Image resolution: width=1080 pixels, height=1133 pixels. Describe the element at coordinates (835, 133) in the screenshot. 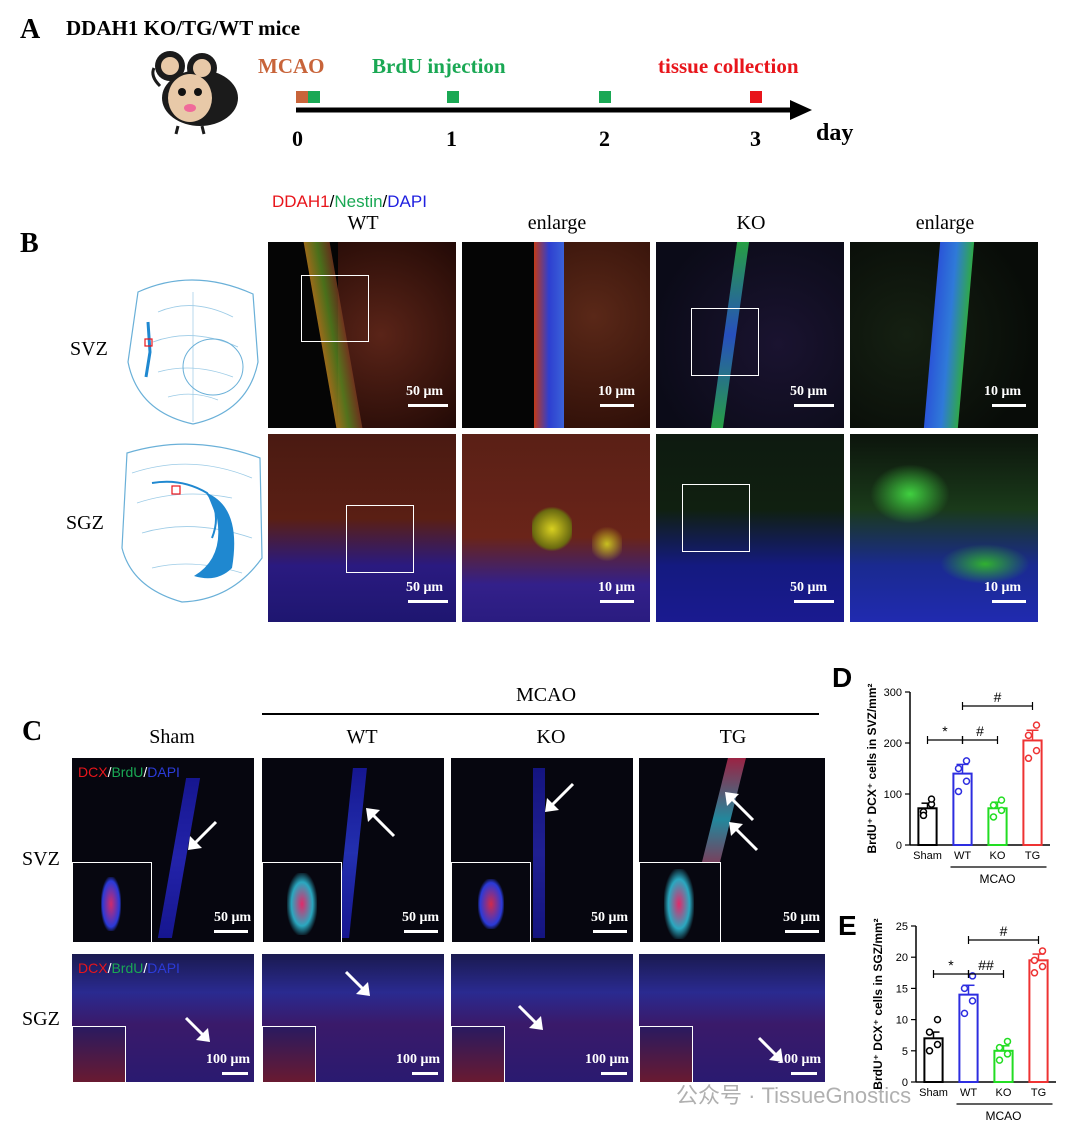

I see `axis-unit: day` at that location.